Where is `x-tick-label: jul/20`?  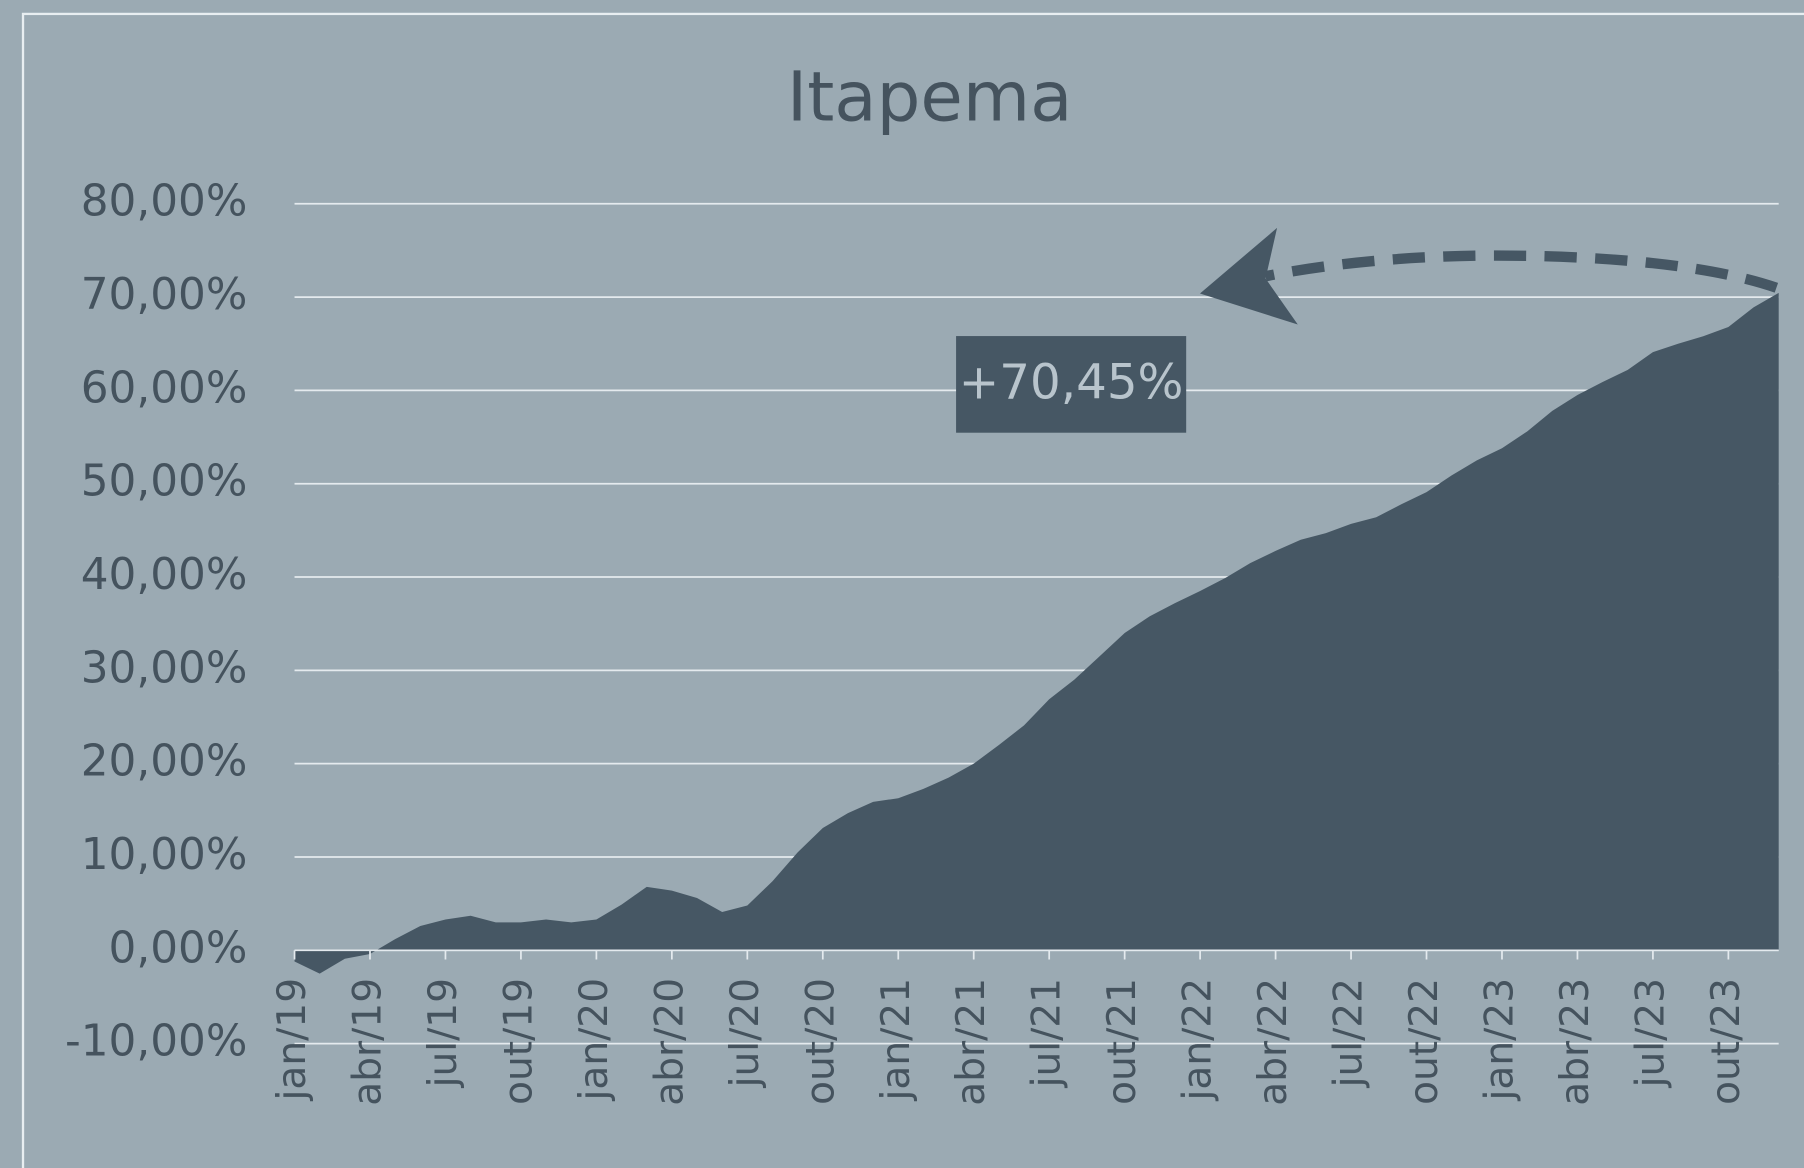
x-tick-label: jul/20 is located at coordinates (745, 1033).